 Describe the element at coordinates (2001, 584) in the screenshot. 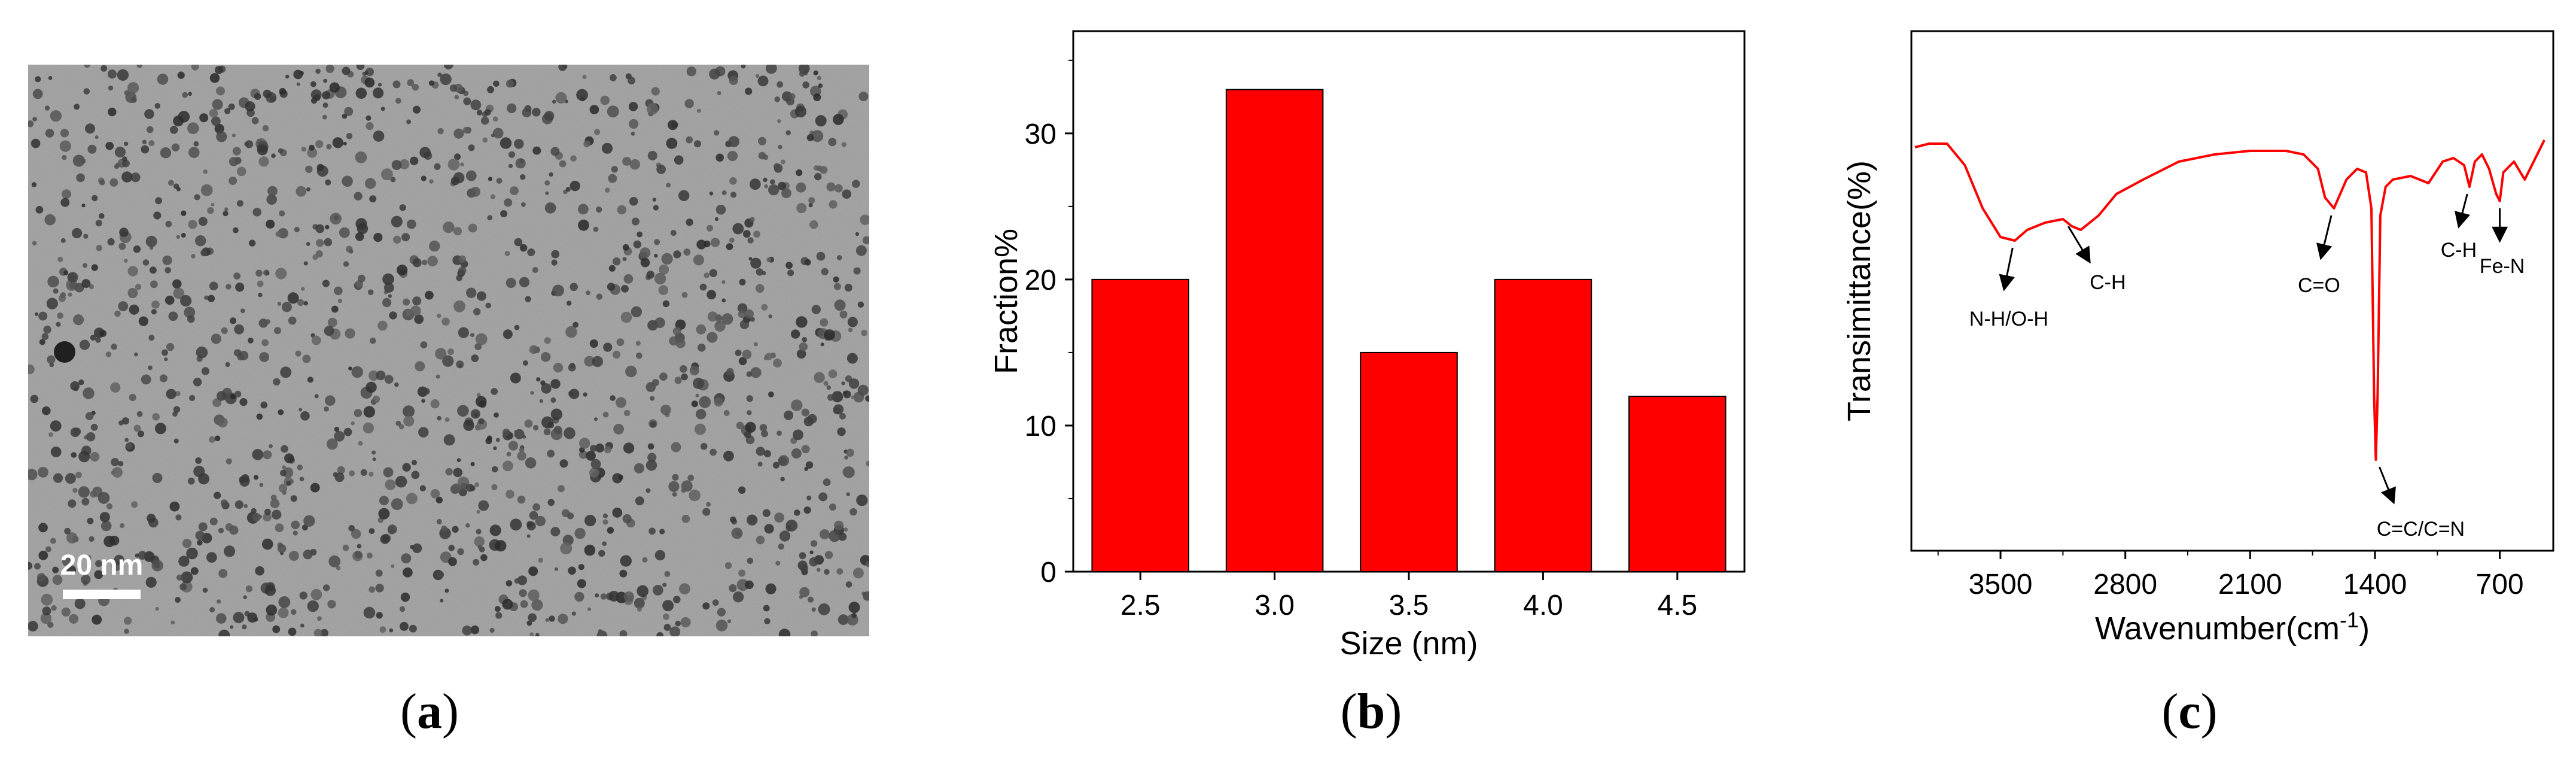

I see `x-tick-label: 3500` at that location.